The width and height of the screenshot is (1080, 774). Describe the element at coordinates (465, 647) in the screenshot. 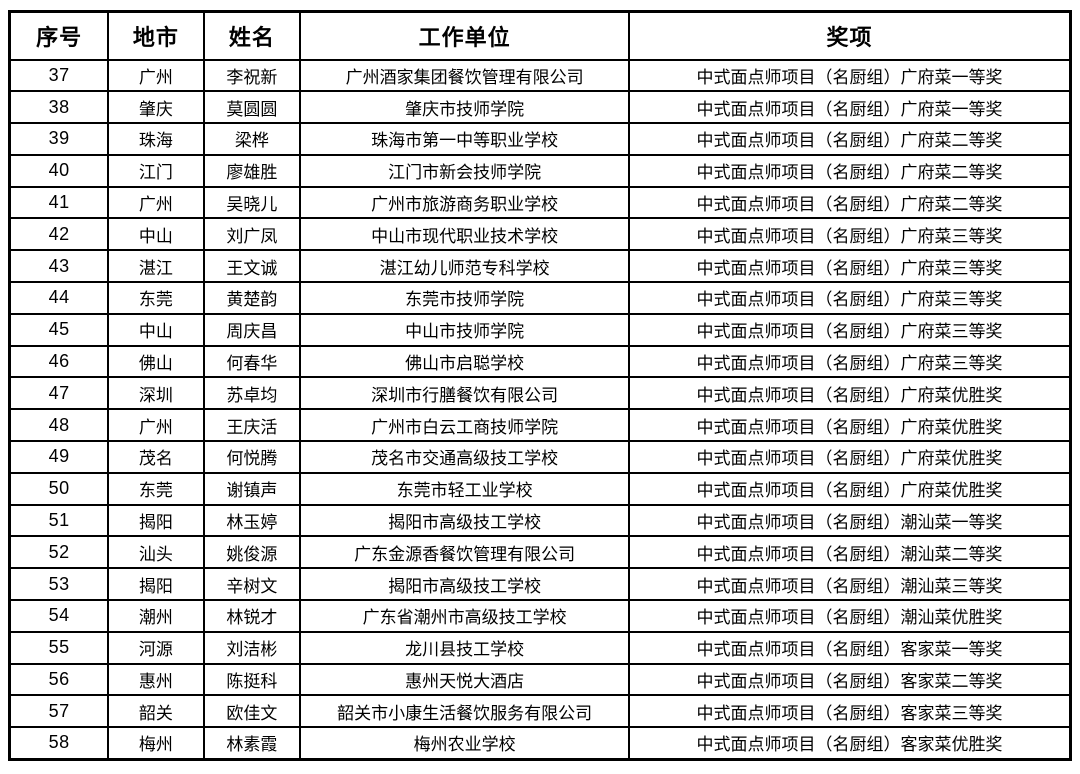

I see `cell-organization: 龙川县技工学校` at that location.